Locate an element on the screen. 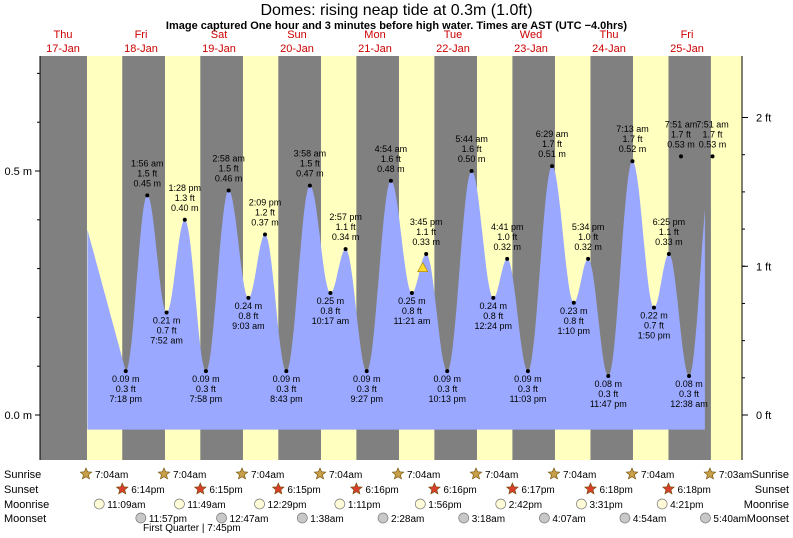 This screenshot has height=538, width=793. extreme-m-label: 0.45 m is located at coordinates (148, 183).